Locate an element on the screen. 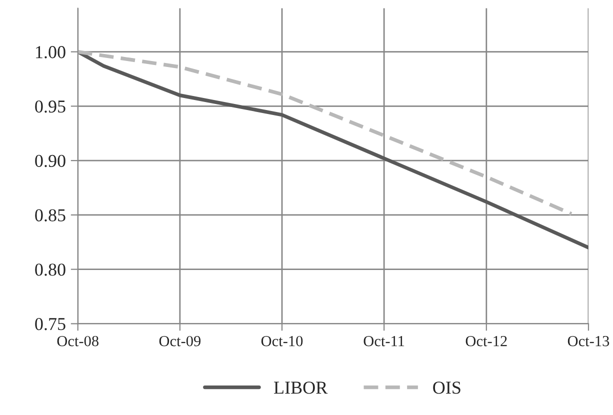  y-tick-label: 0.90 is located at coordinates (50, 161).